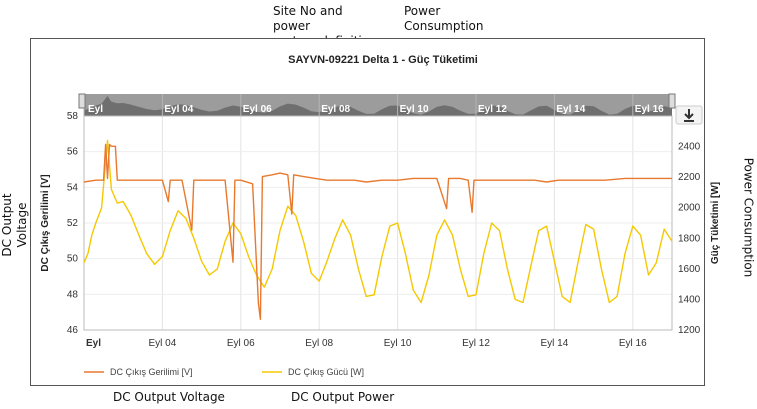 The height and width of the screenshot is (409, 757). I want to click on y-left-tick-2: 50, so click(73, 259).